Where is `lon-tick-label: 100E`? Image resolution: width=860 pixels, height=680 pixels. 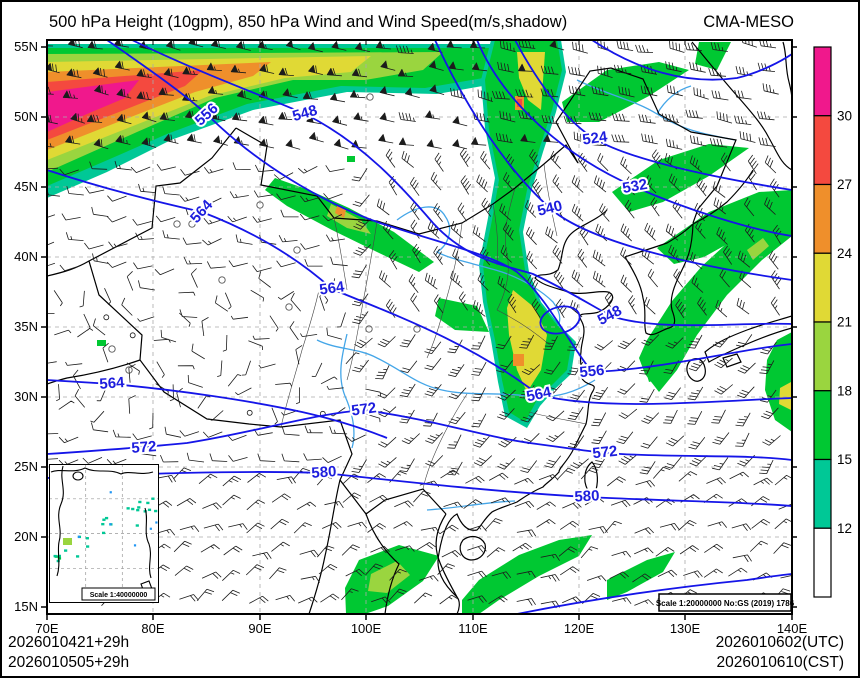
lon-tick-label: 100E is located at coordinates (366, 628).